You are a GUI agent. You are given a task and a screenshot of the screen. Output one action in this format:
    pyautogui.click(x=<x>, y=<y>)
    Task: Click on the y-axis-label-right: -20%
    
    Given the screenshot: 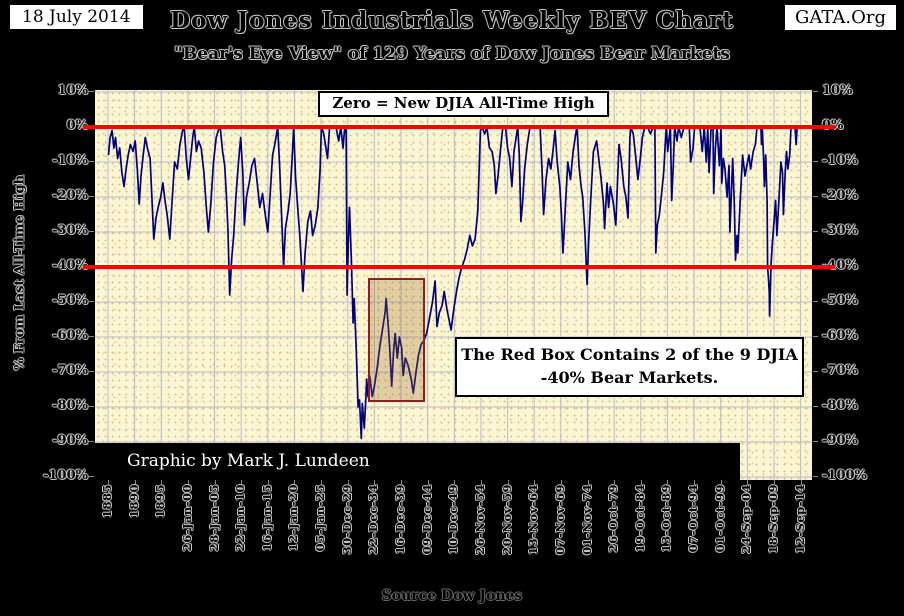 What is the action you would take?
    pyautogui.click(x=840, y=195)
    